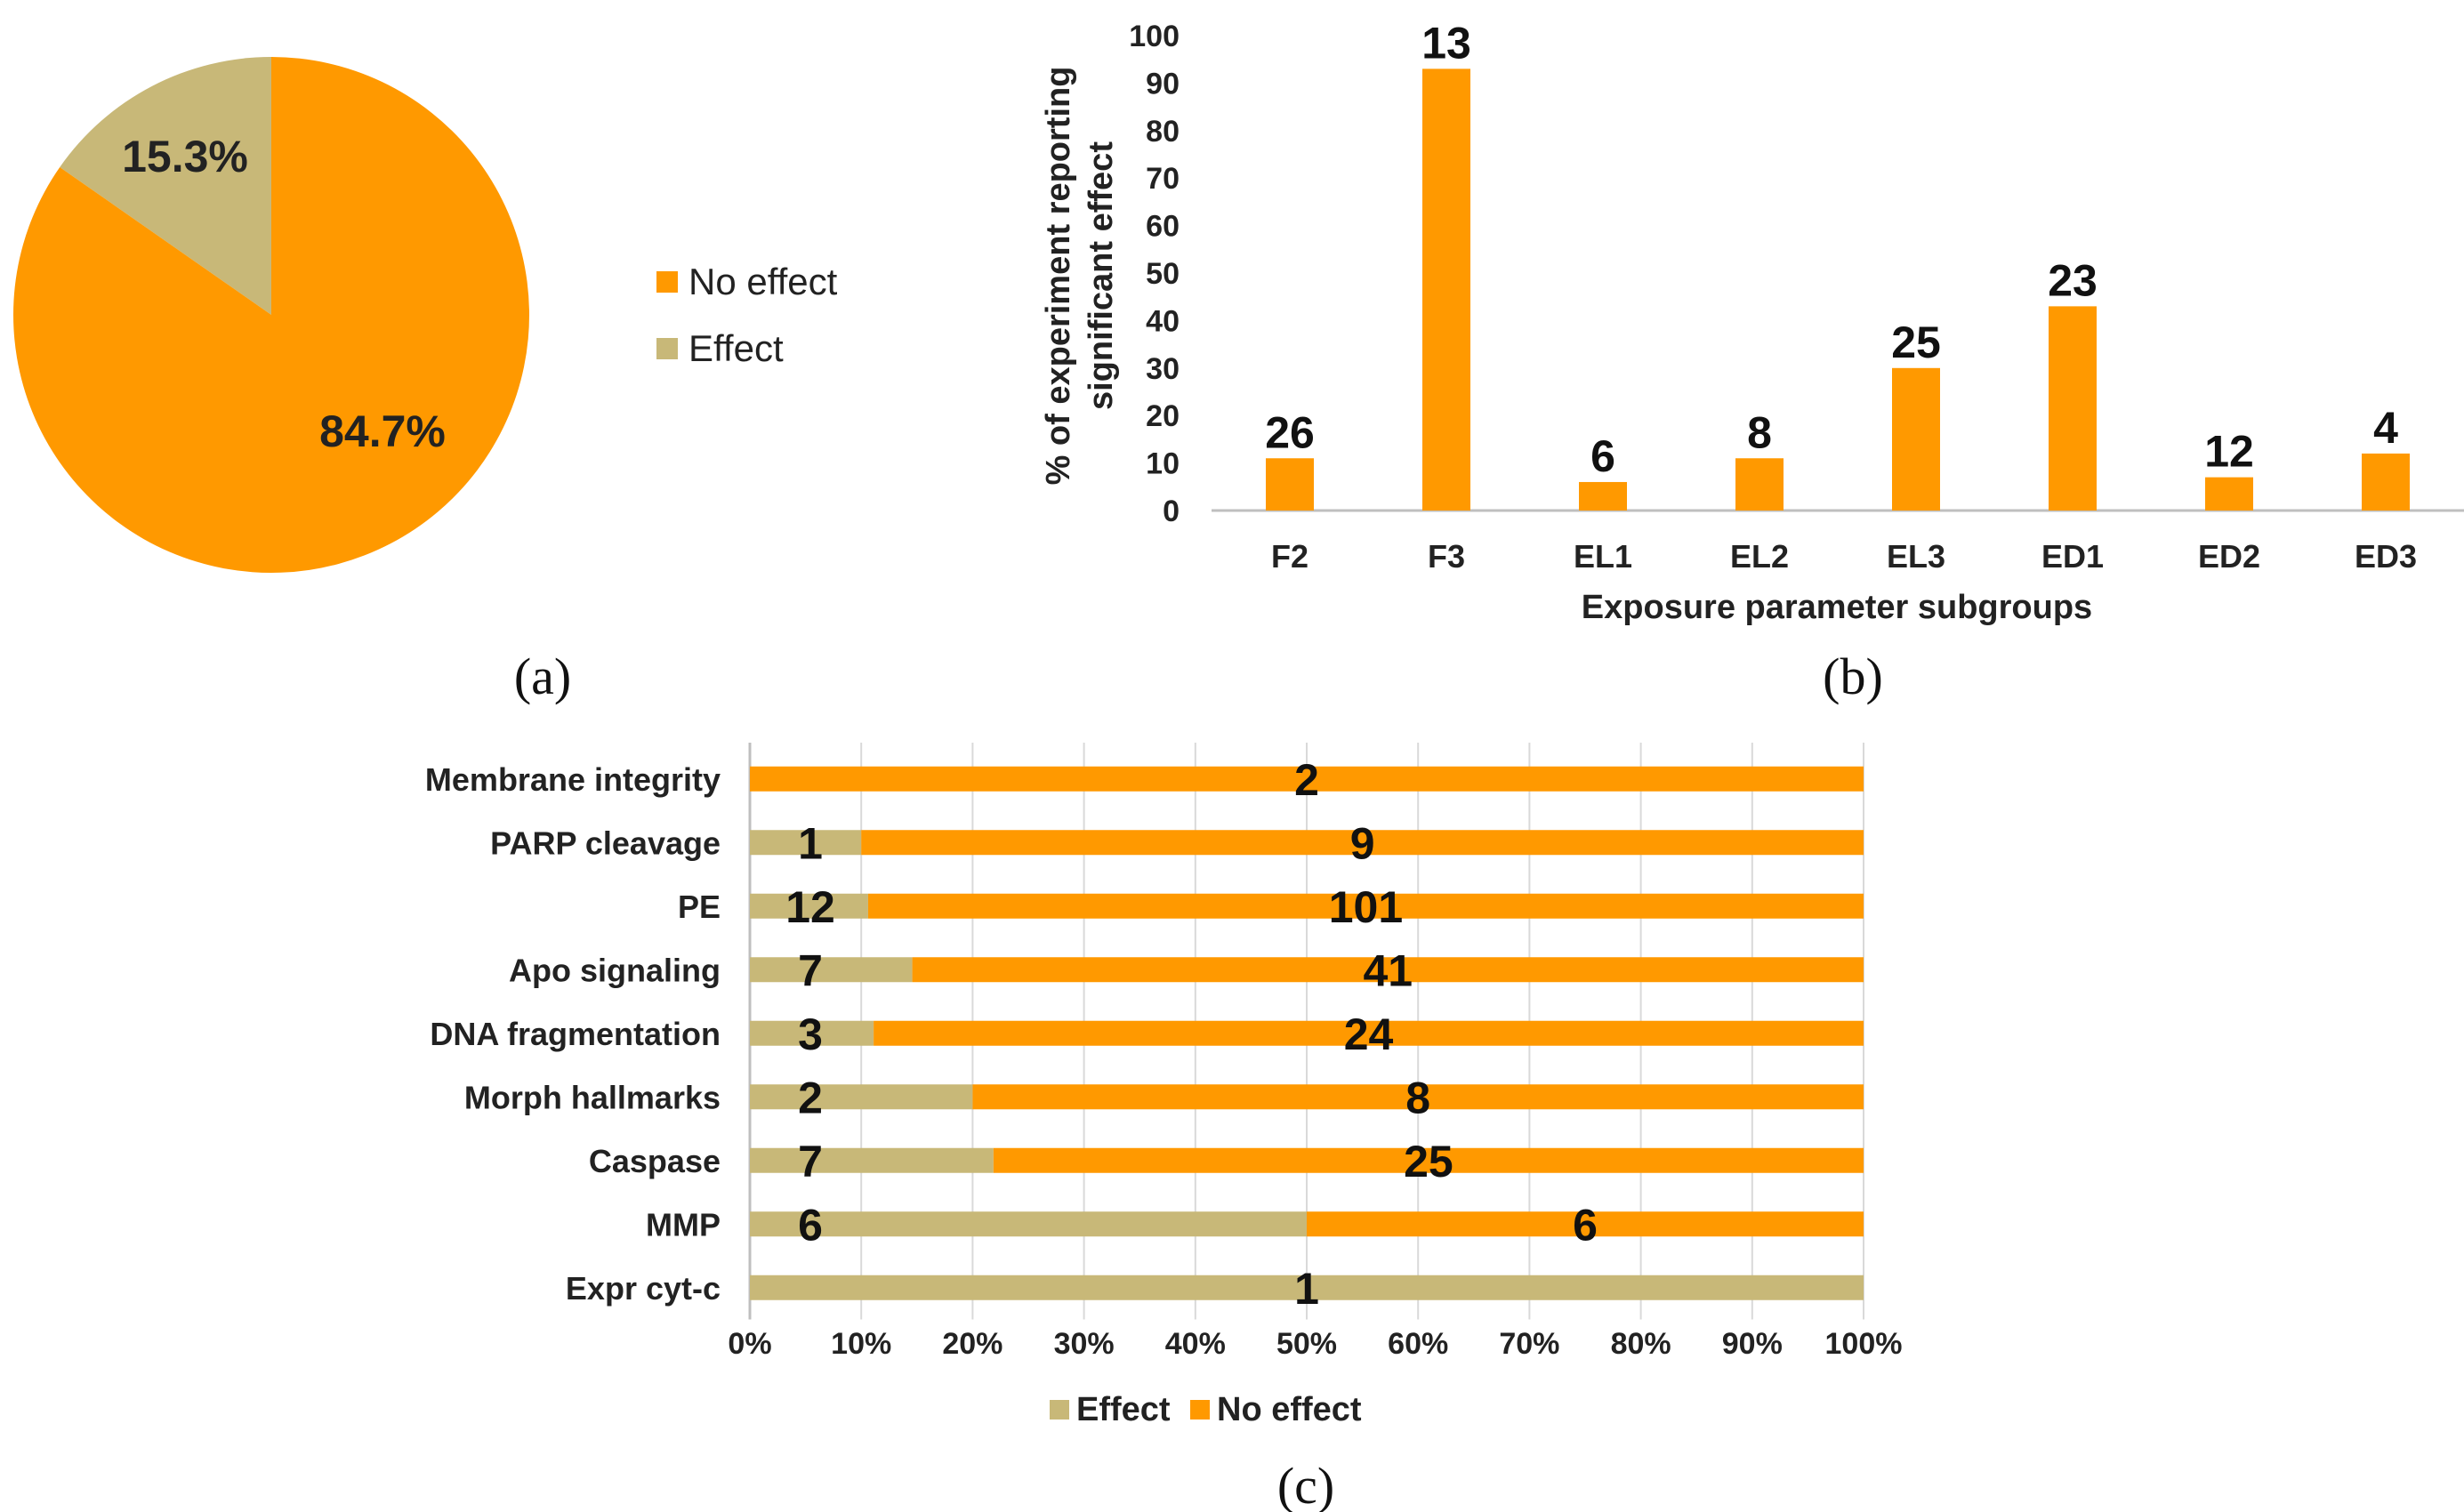 This screenshot has height=1512, width=2464. Describe the element at coordinates (1101, 276) in the screenshot. I see `y-axis-title-line-2: significant effect` at that location.